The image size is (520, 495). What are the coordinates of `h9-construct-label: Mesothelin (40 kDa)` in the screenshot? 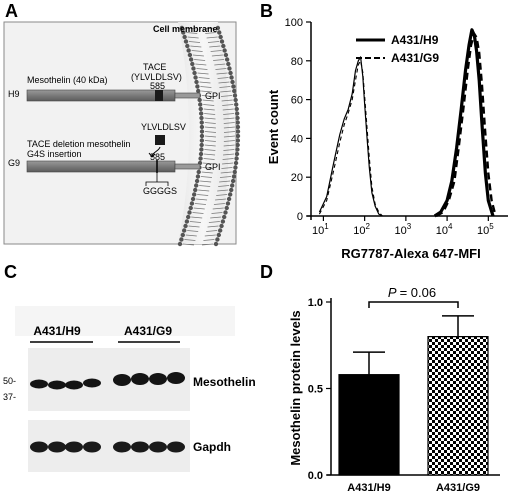 It's located at (67, 80).